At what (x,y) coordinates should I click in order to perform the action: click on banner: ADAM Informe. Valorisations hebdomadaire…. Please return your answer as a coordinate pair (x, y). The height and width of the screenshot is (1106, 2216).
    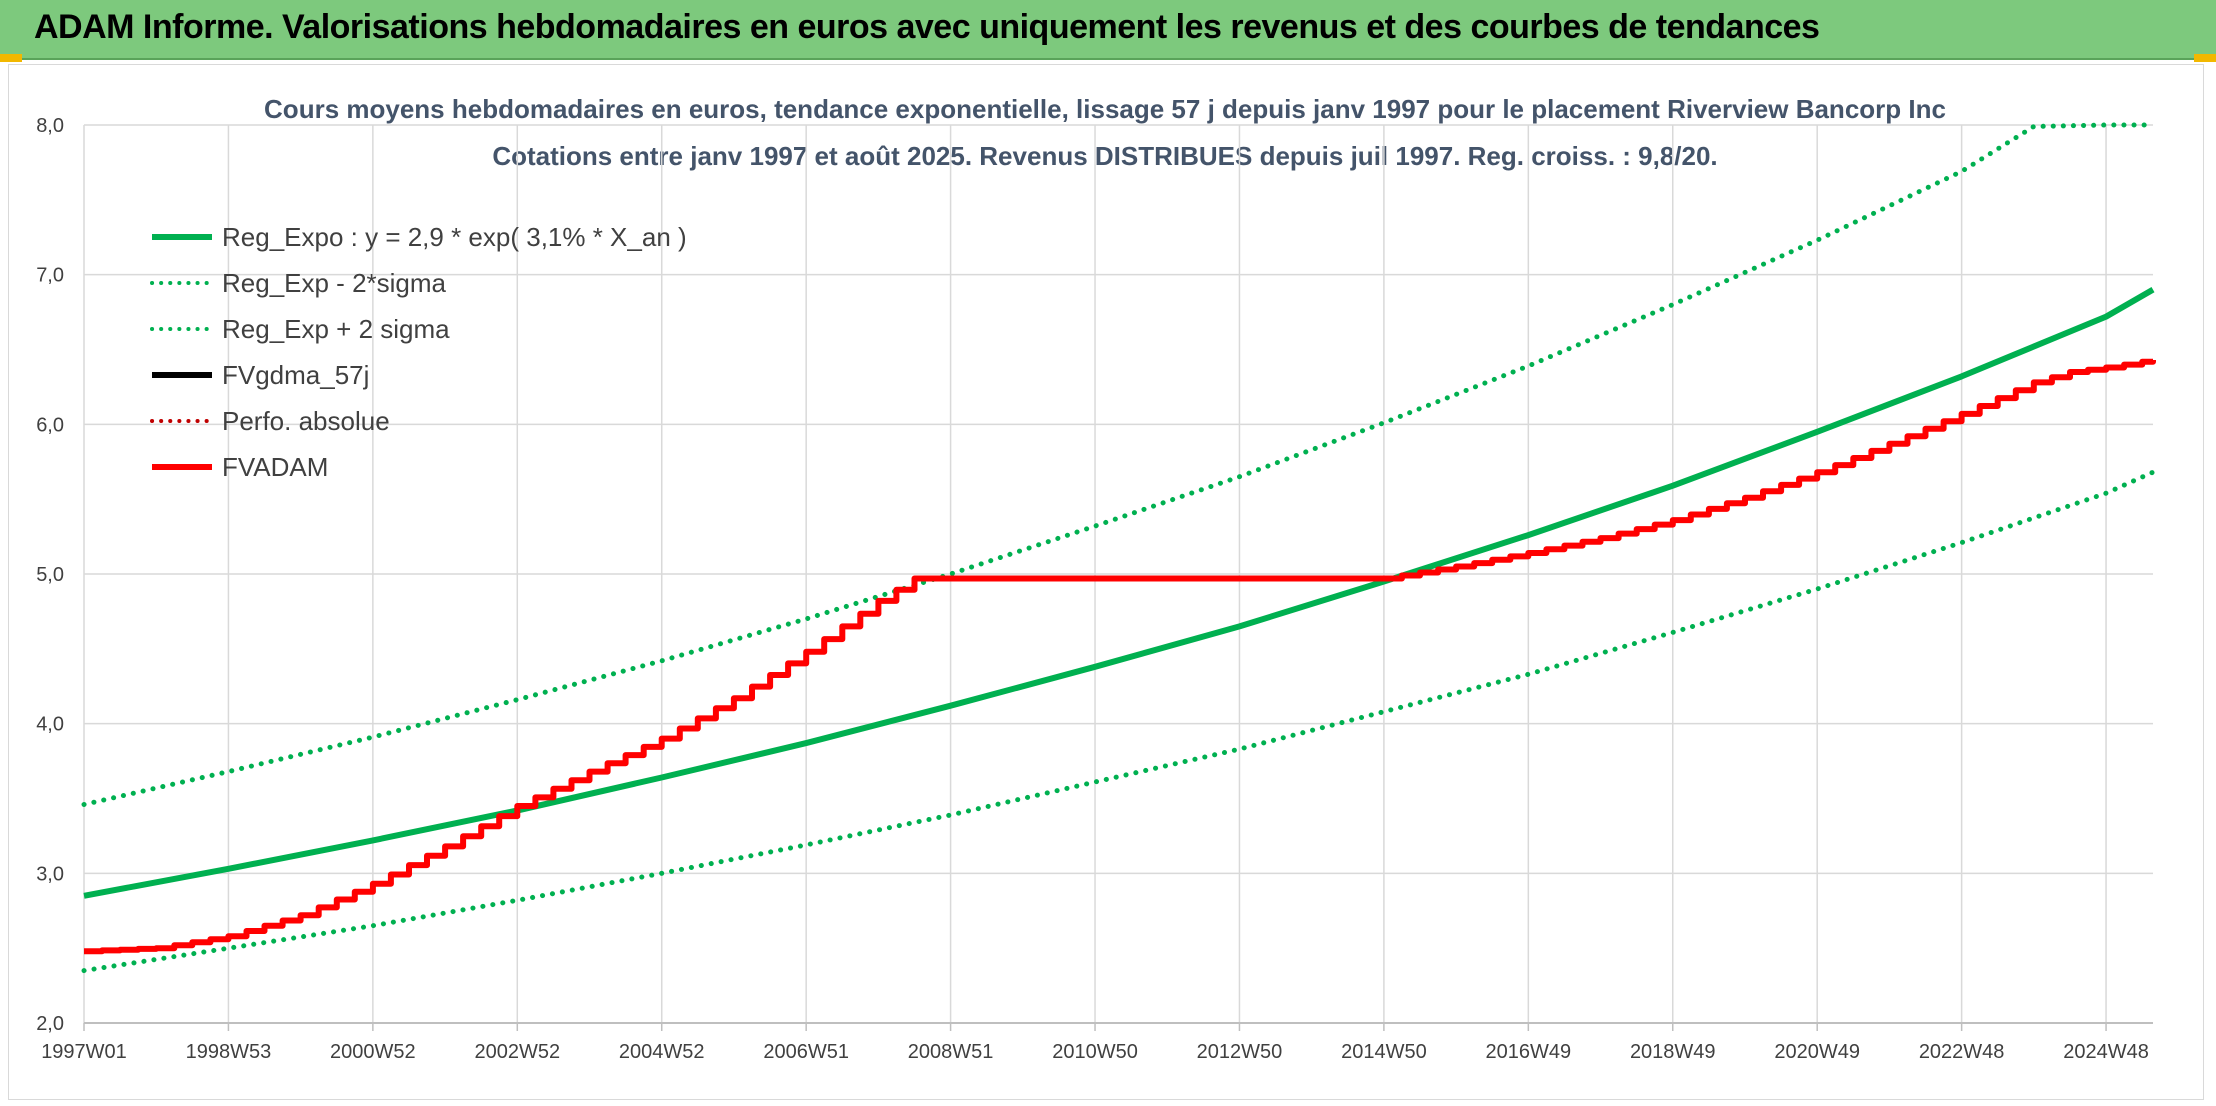
    Looking at the image, I should click on (1108, 30).